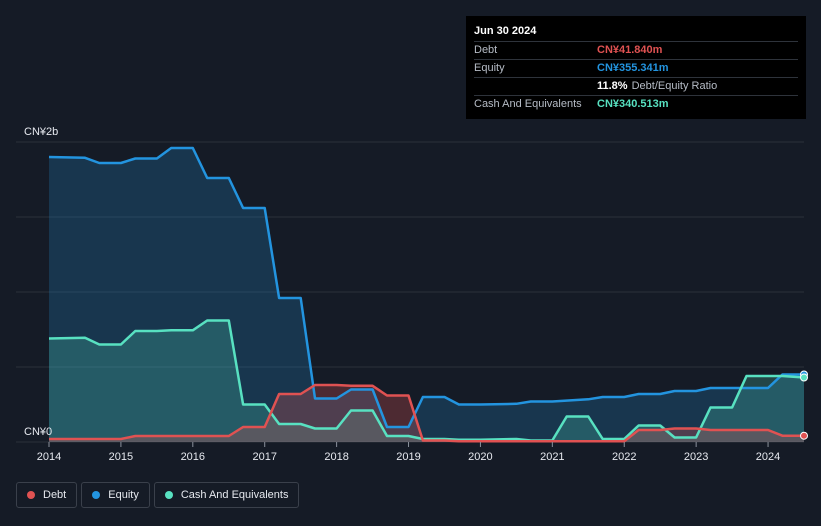  What do you see at coordinates (768, 457) in the screenshot?
I see `x-tick-label-2024: 2024` at bounding box center [768, 457].